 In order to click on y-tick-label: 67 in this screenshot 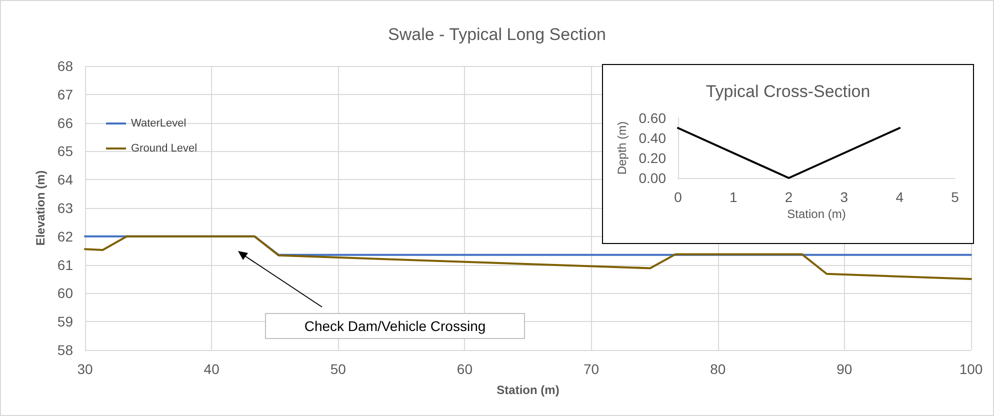, I will do `click(65, 94)`.